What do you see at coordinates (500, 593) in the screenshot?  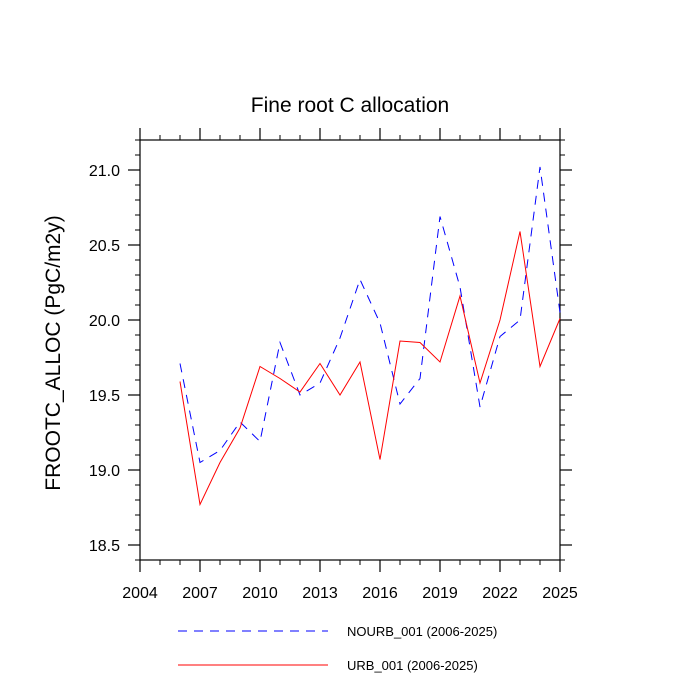 I see `x-tick-label: 2022` at bounding box center [500, 593].